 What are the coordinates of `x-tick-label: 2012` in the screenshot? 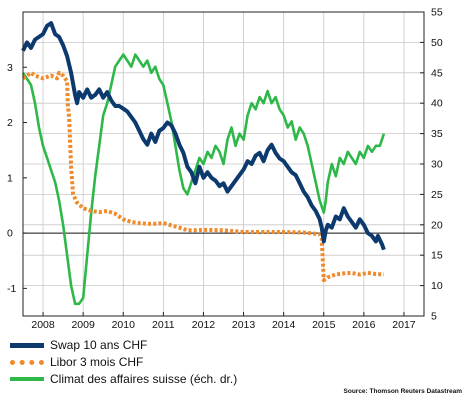 It's located at (204, 324).